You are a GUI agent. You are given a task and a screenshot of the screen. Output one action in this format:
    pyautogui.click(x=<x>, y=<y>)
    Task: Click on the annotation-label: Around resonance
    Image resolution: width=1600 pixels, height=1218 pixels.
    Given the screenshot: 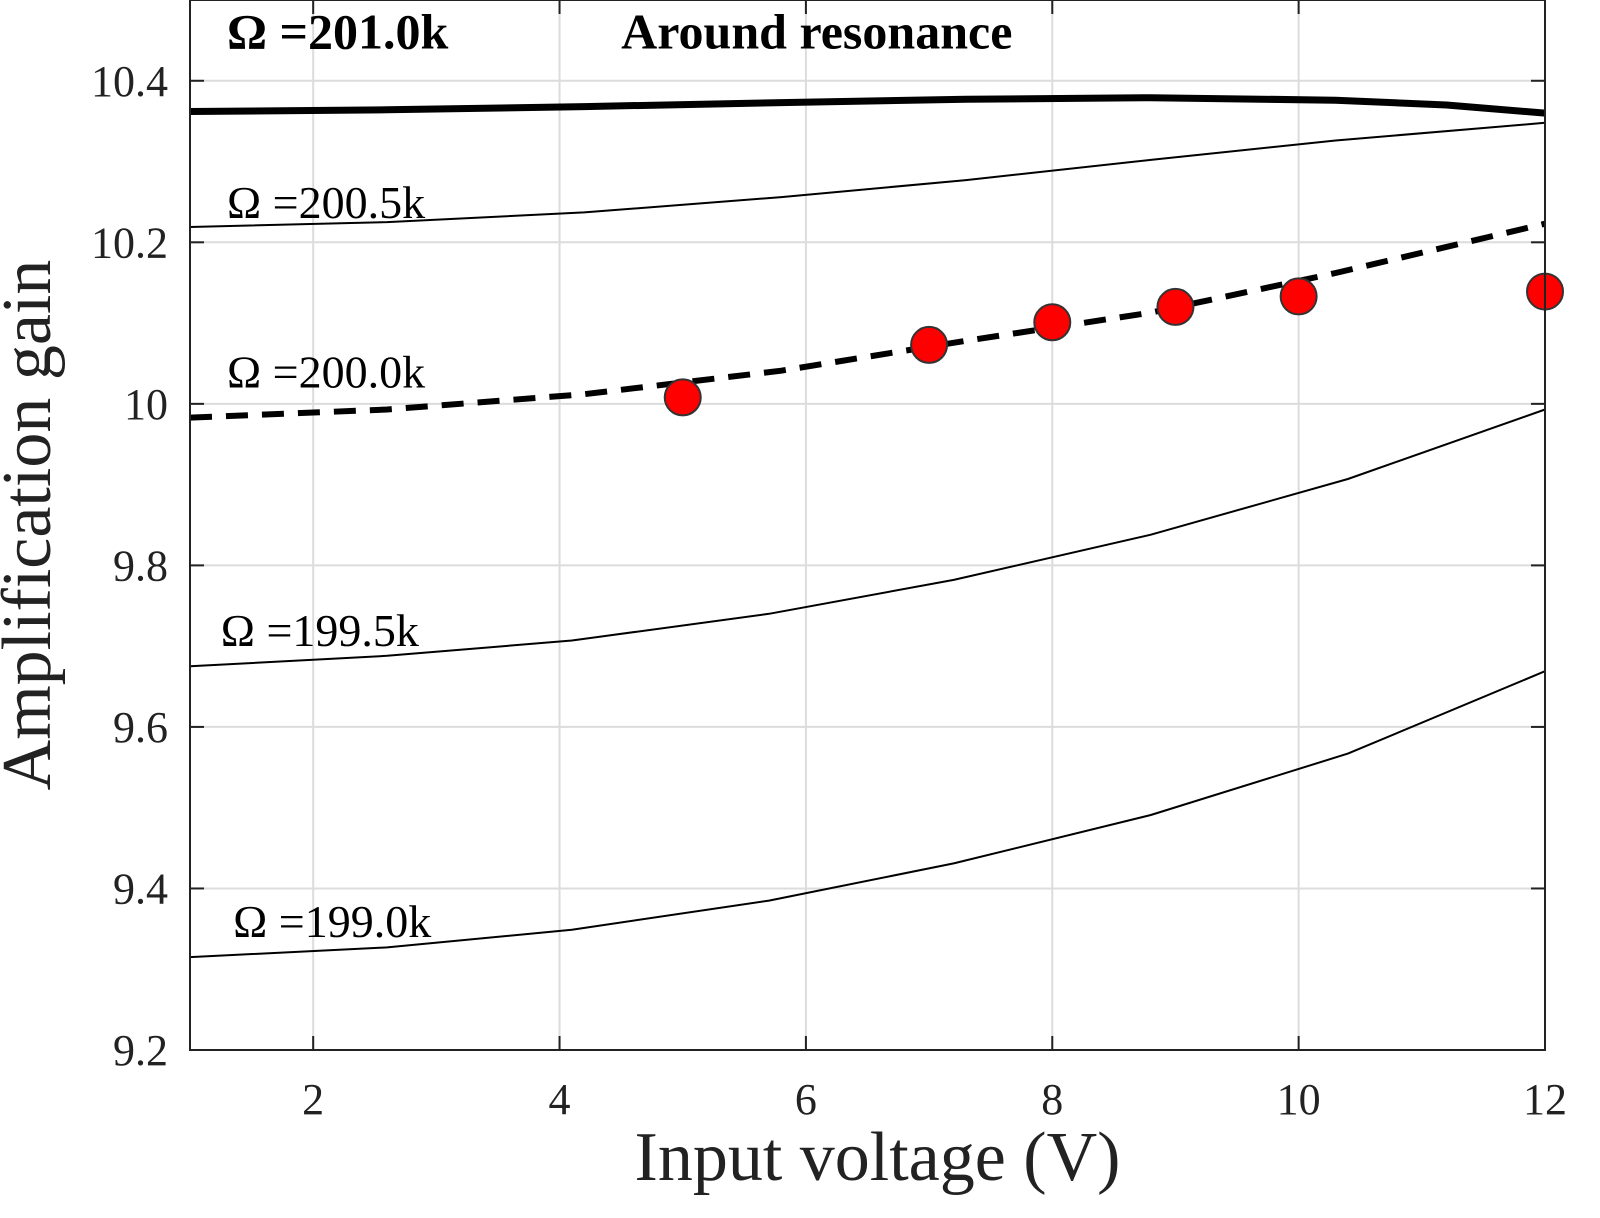 What is the action you would take?
    pyautogui.click(x=816, y=31)
    